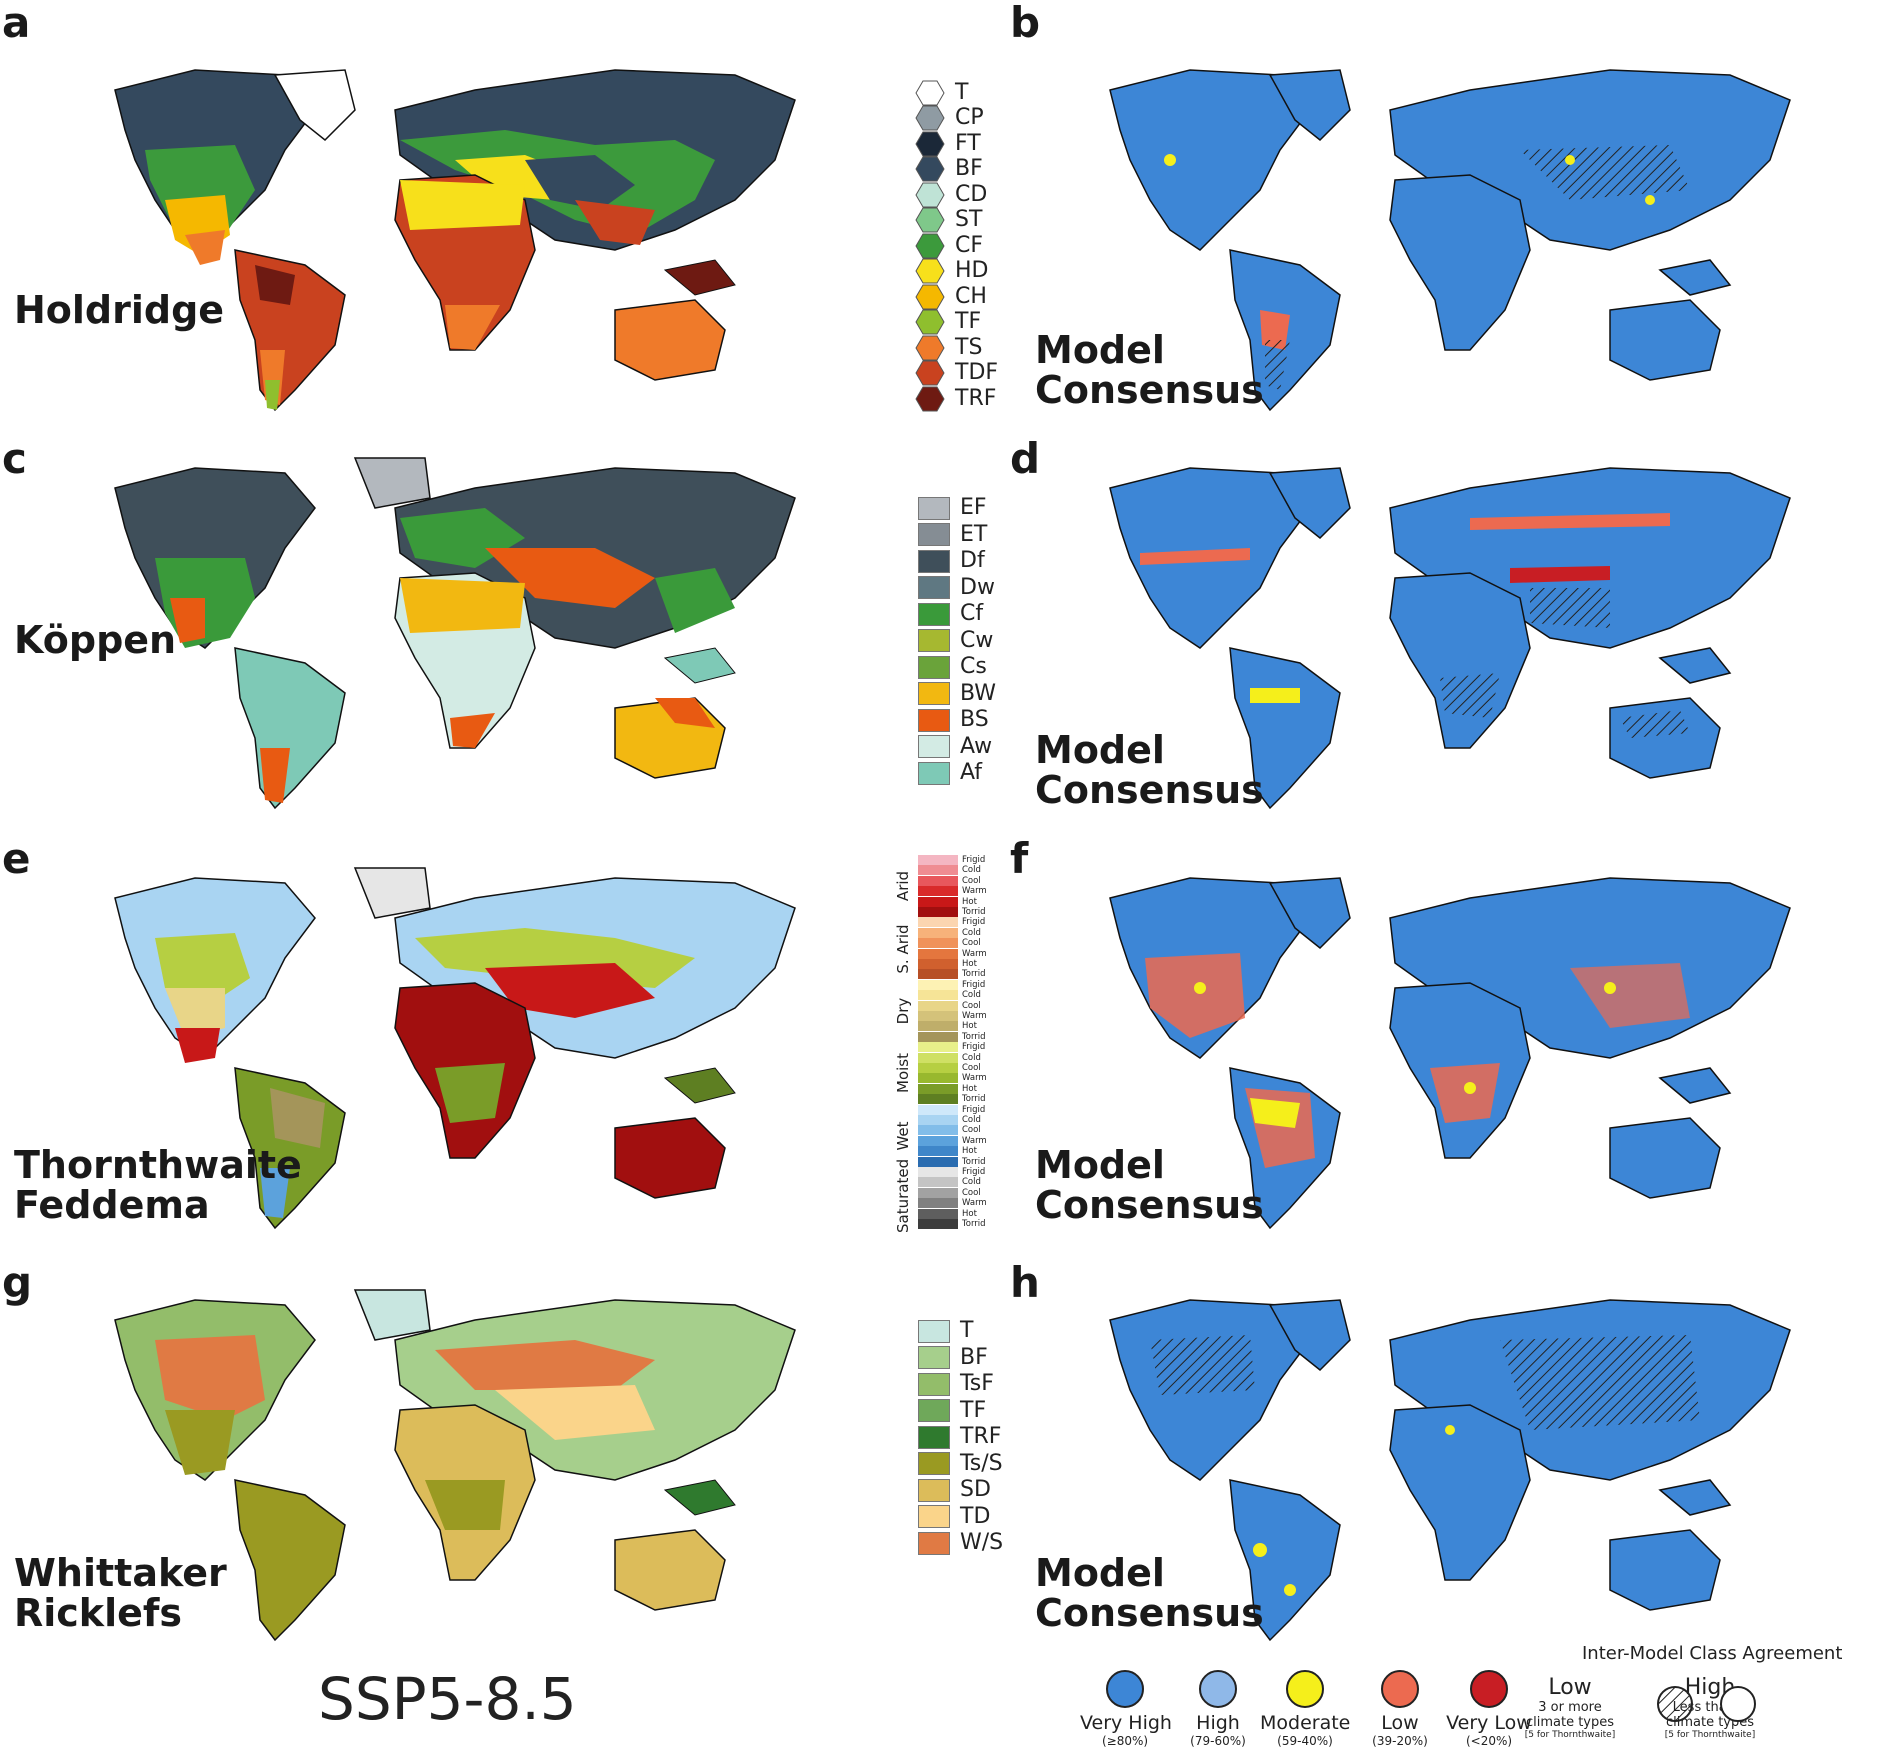 Image resolution: width=1898 pixels, height=1755 pixels. I want to click on panel-letter-b: b, so click(1025, 23).